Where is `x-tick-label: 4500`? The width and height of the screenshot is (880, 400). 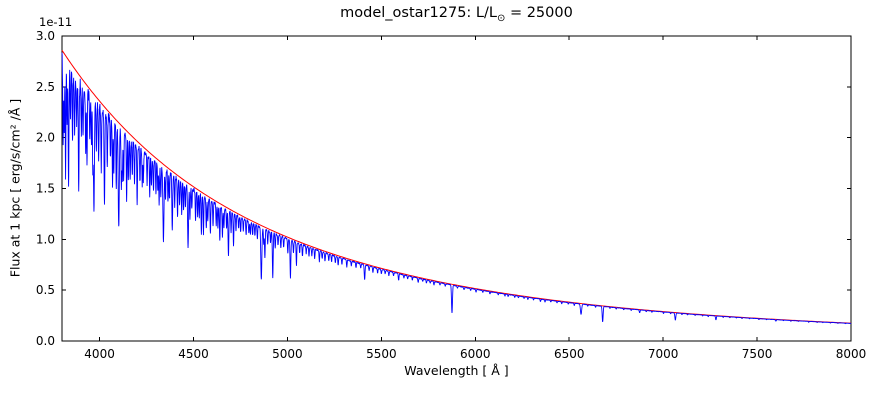
x-tick-label: 4500 is located at coordinates (193, 354).